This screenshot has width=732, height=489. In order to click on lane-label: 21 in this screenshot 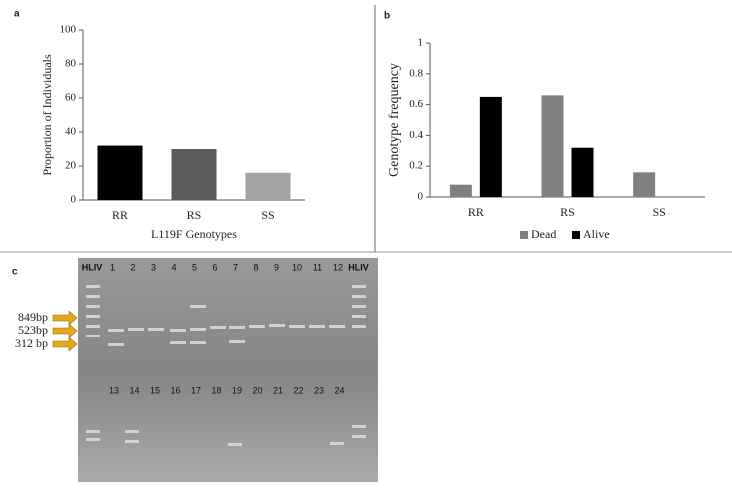, I will do `click(278, 390)`.